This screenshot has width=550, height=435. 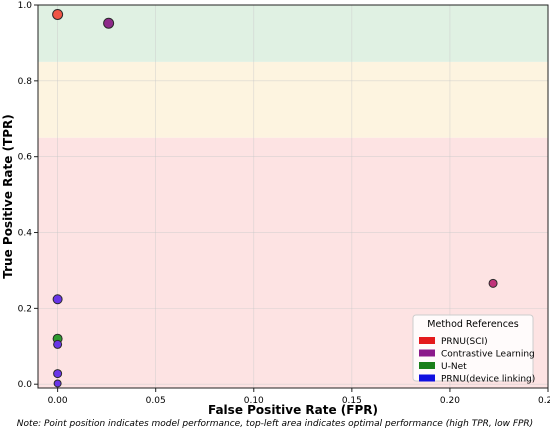 What do you see at coordinates (25, 82) in the screenshot?
I see `y-tick-label: 0.8` at bounding box center [25, 82].